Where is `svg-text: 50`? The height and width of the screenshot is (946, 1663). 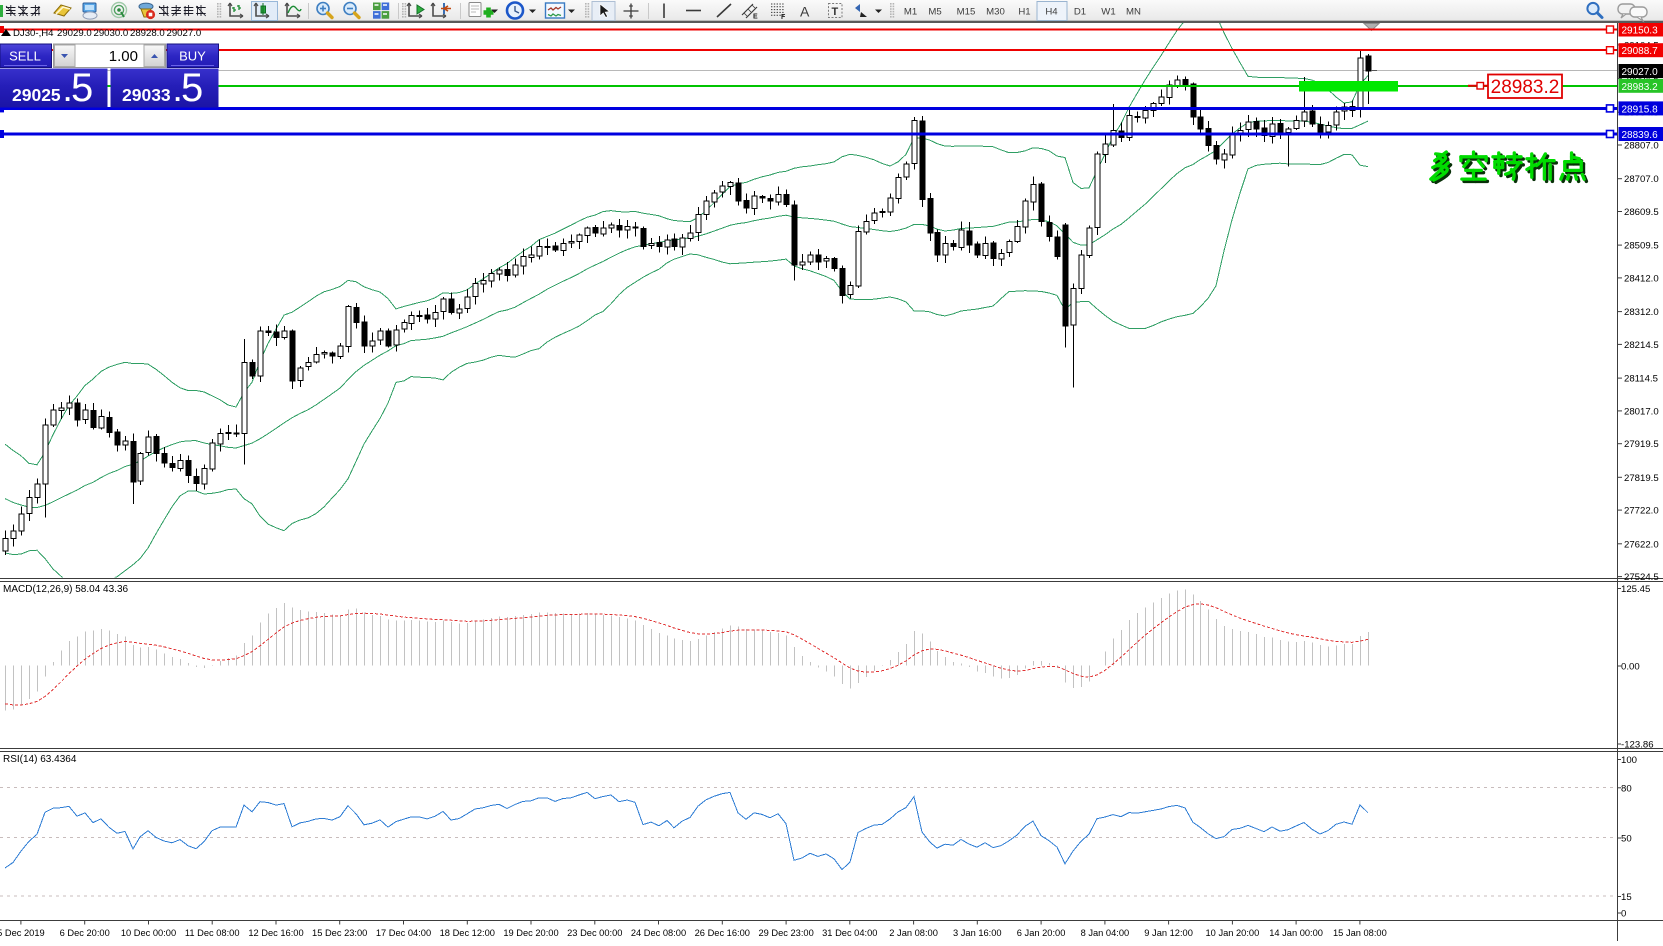
svg-text: 50 is located at coordinates (1626, 839).